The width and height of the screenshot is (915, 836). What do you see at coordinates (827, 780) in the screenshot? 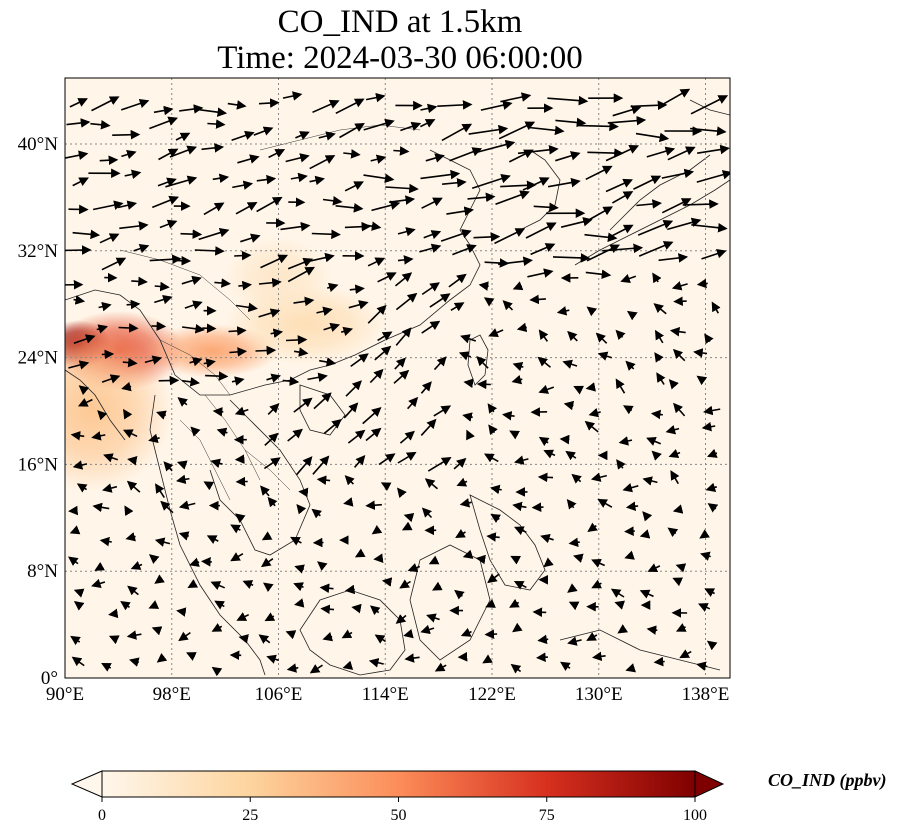
I see `colorbar-label: CO_IND (ppbv)` at bounding box center [827, 780].